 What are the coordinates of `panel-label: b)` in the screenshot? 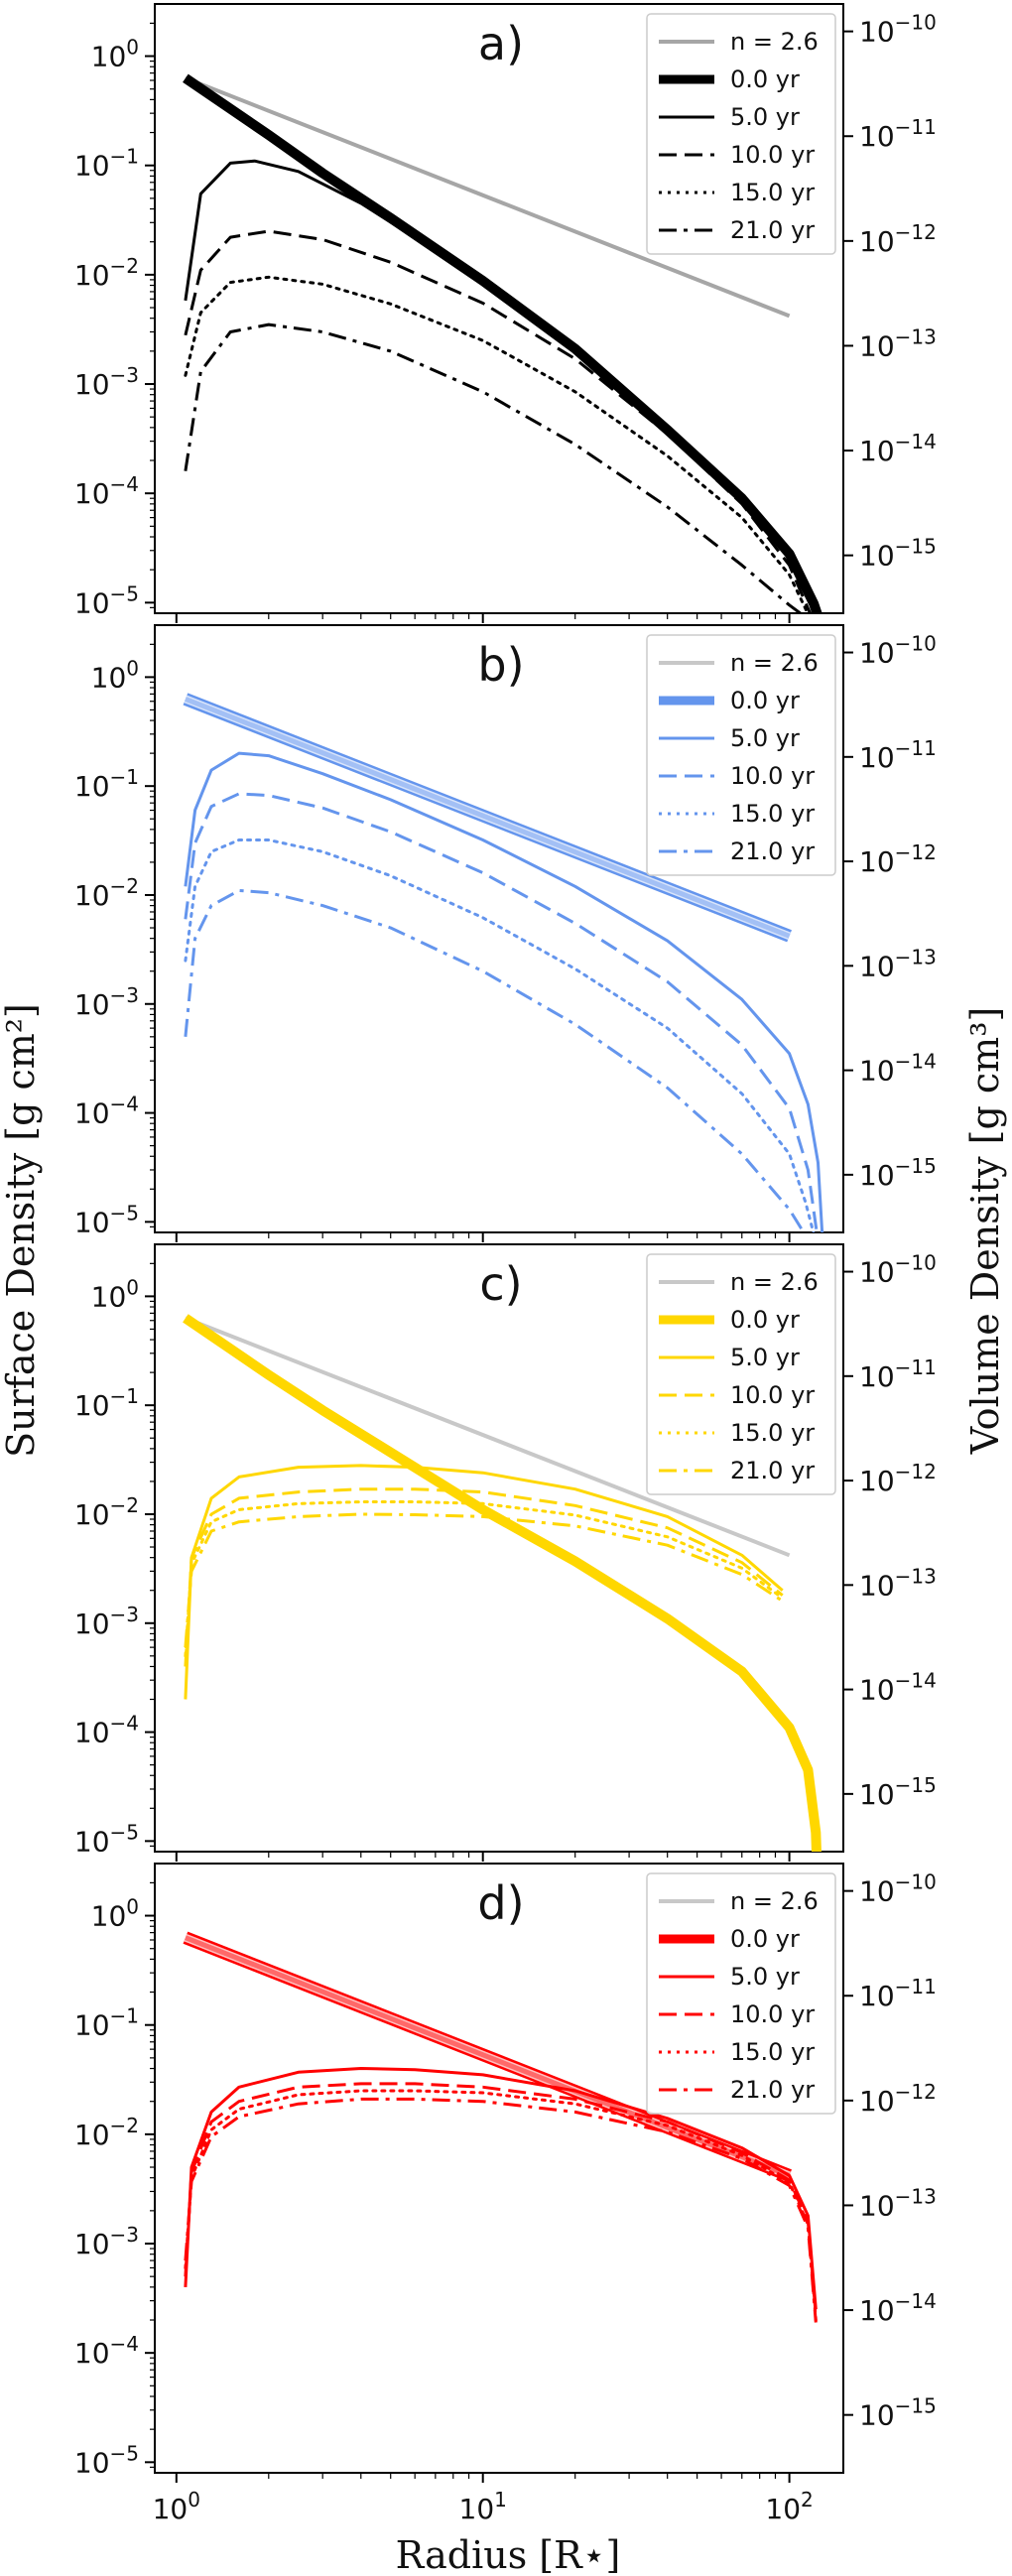 It's located at (500, 665).